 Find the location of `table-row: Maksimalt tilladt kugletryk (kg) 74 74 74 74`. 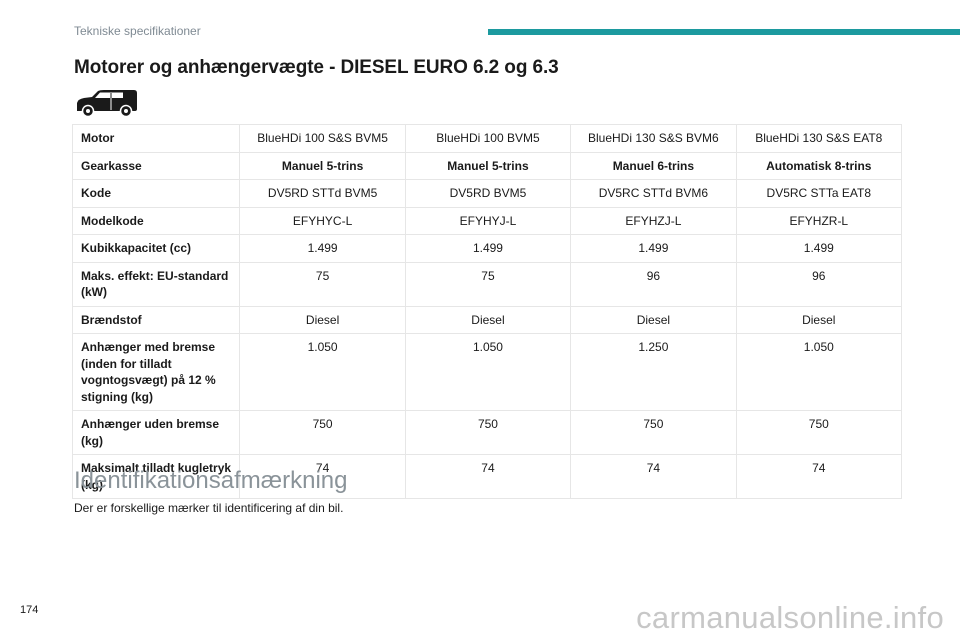

table-row: Maksimalt tilladt kugletryk (kg) 74 74 74 74 is located at coordinates (487, 476).